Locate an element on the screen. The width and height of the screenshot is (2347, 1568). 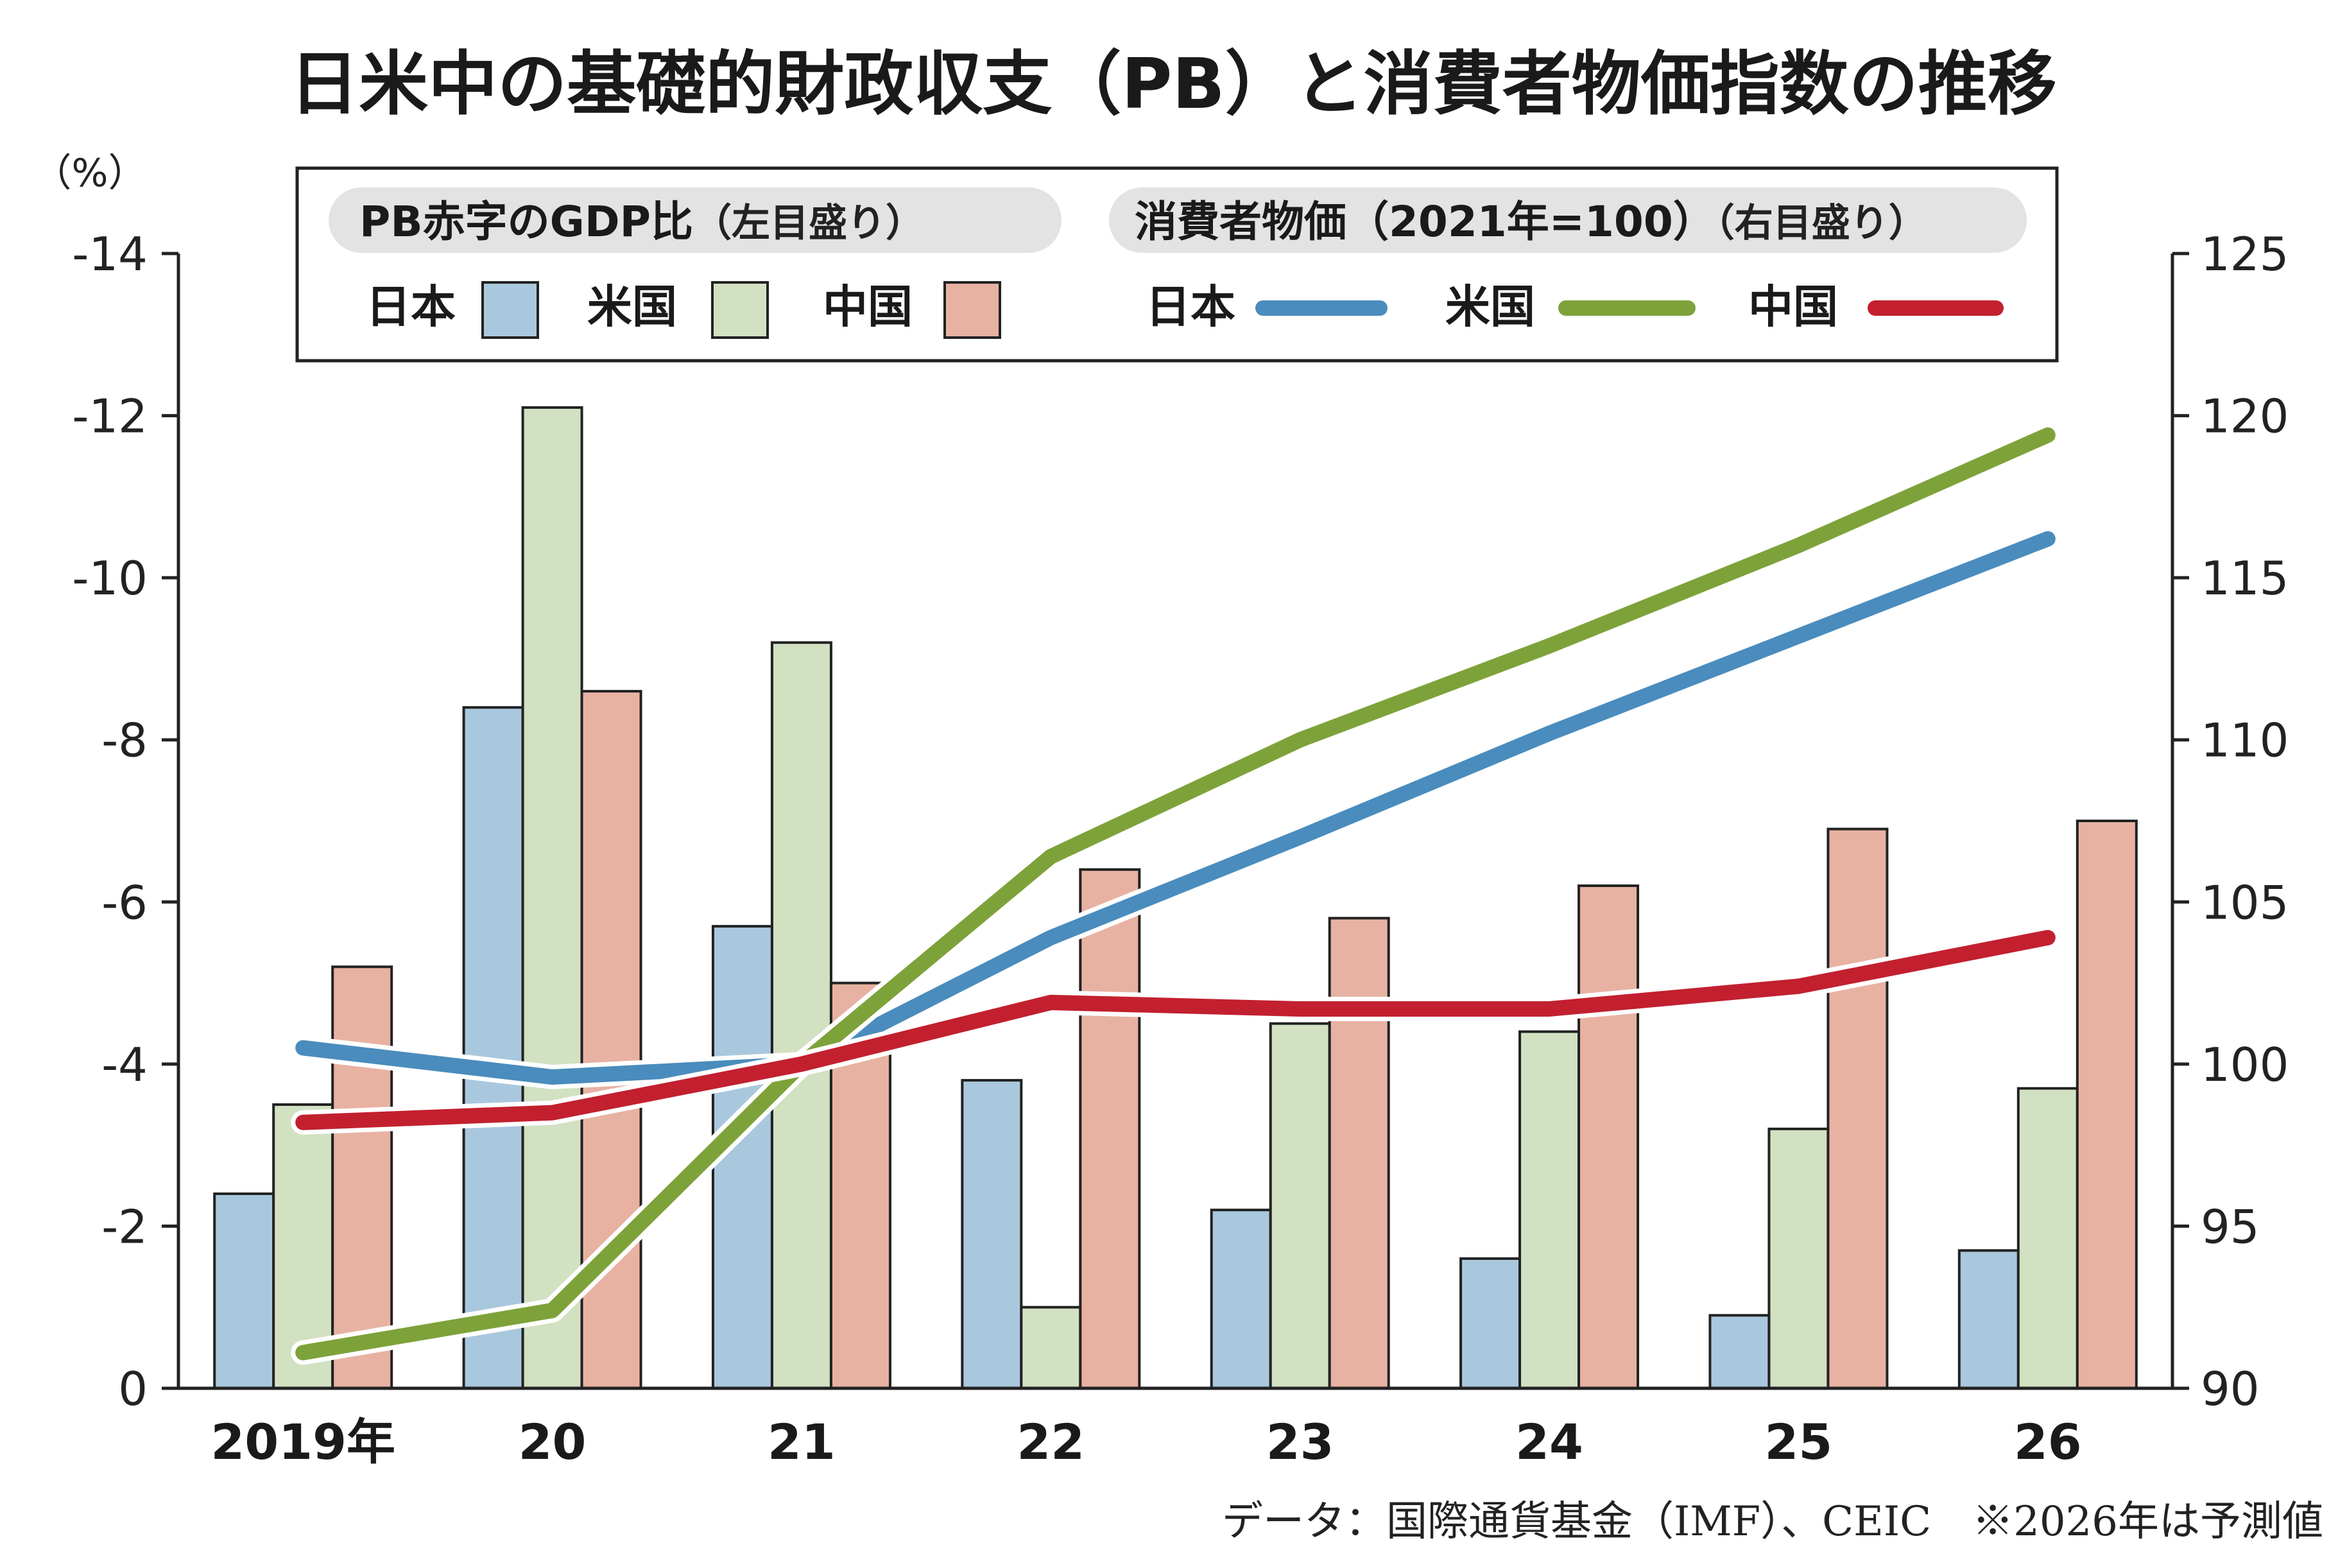
x-tick-label: 2019年 is located at coordinates (303, 1441).